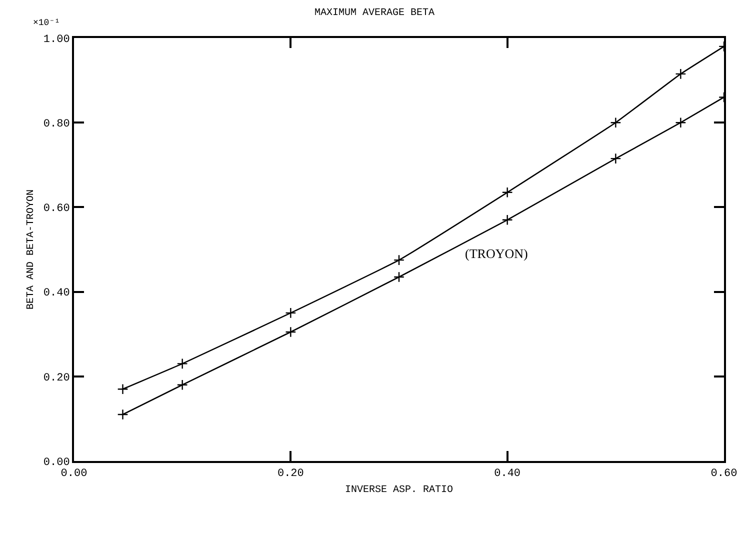  What do you see at coordinates (56, 124) in the screenshot?
I see `y-tick-label: 0.80` at bounding box center [56, 124].